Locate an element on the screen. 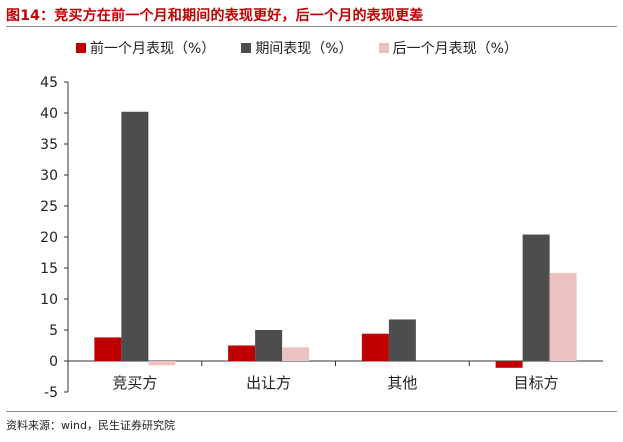 This screenshot has height=442, width=623. legend-item-during: 期间表现（%） is located at coordinates (297, 48).